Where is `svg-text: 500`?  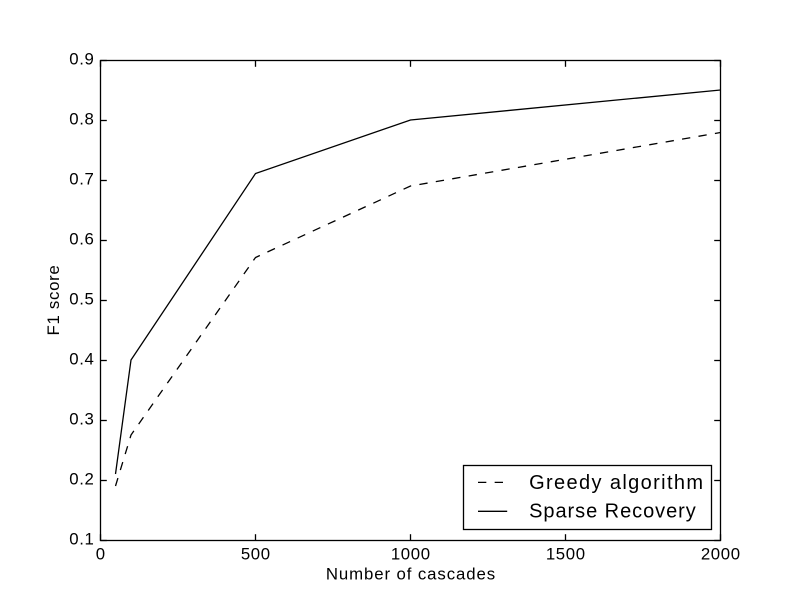 svg-text: 500 is located at coordinates (256, 553).